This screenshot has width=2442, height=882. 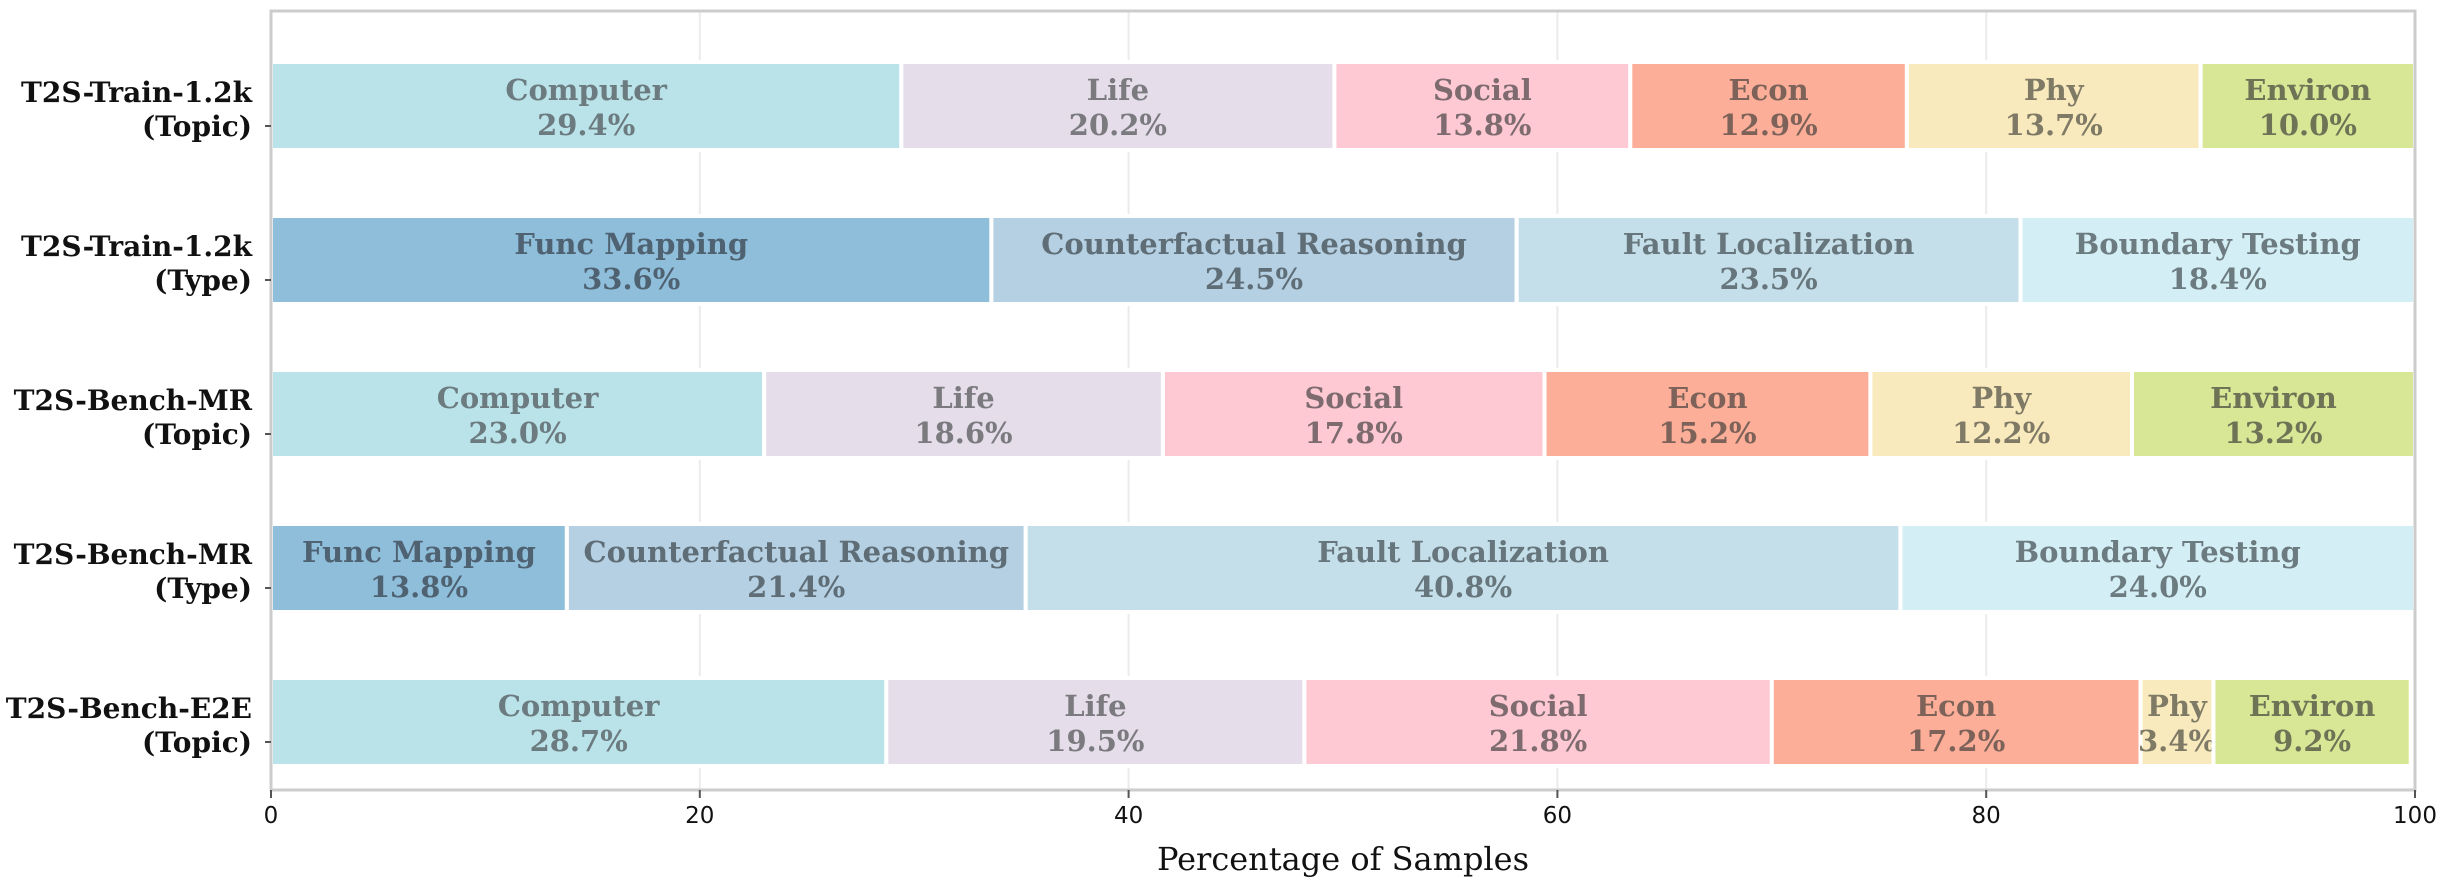 I want to click on x-tick-label: 0, so click(x=271, y=816).